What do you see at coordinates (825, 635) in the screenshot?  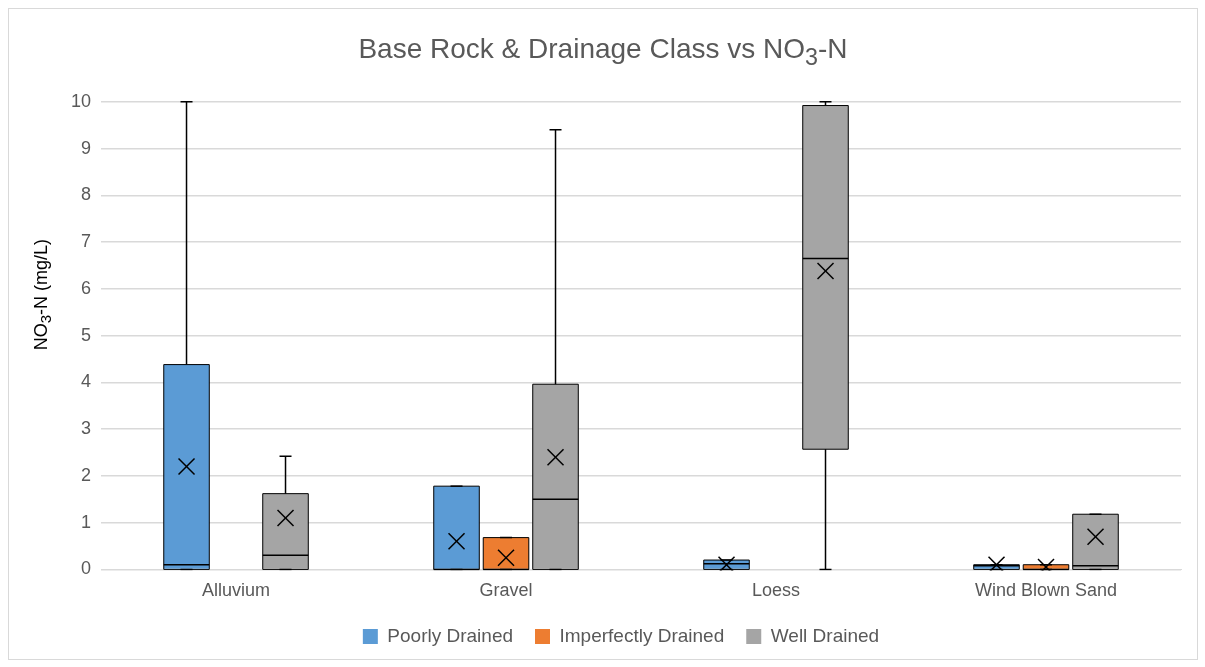 I see `legend-label: Well Drained` at bounding box center [825, 635].